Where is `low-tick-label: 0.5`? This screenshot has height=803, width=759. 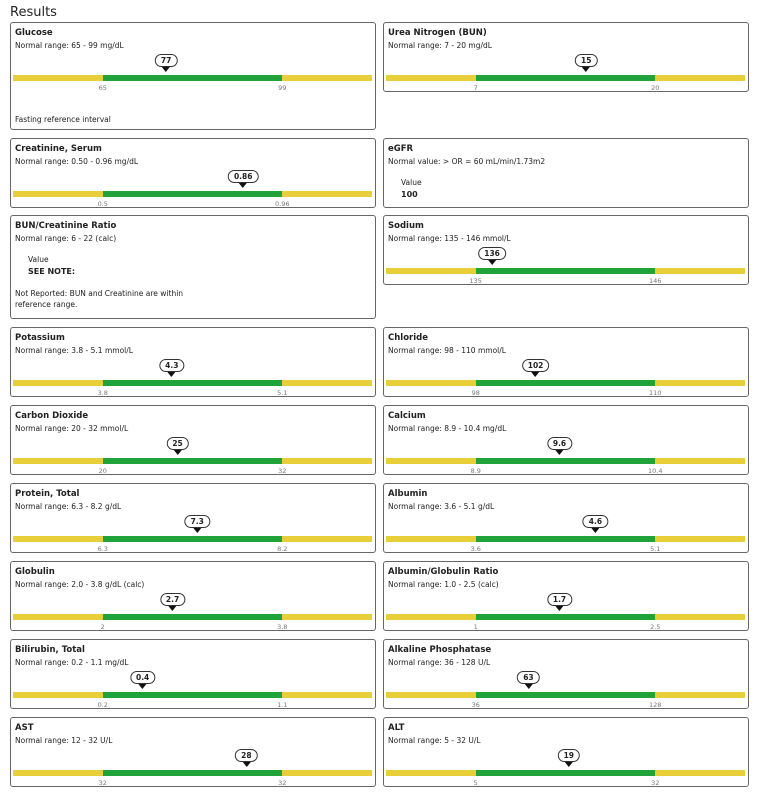
low-tick-label: 0.5 is located at coordinates (102, 204).